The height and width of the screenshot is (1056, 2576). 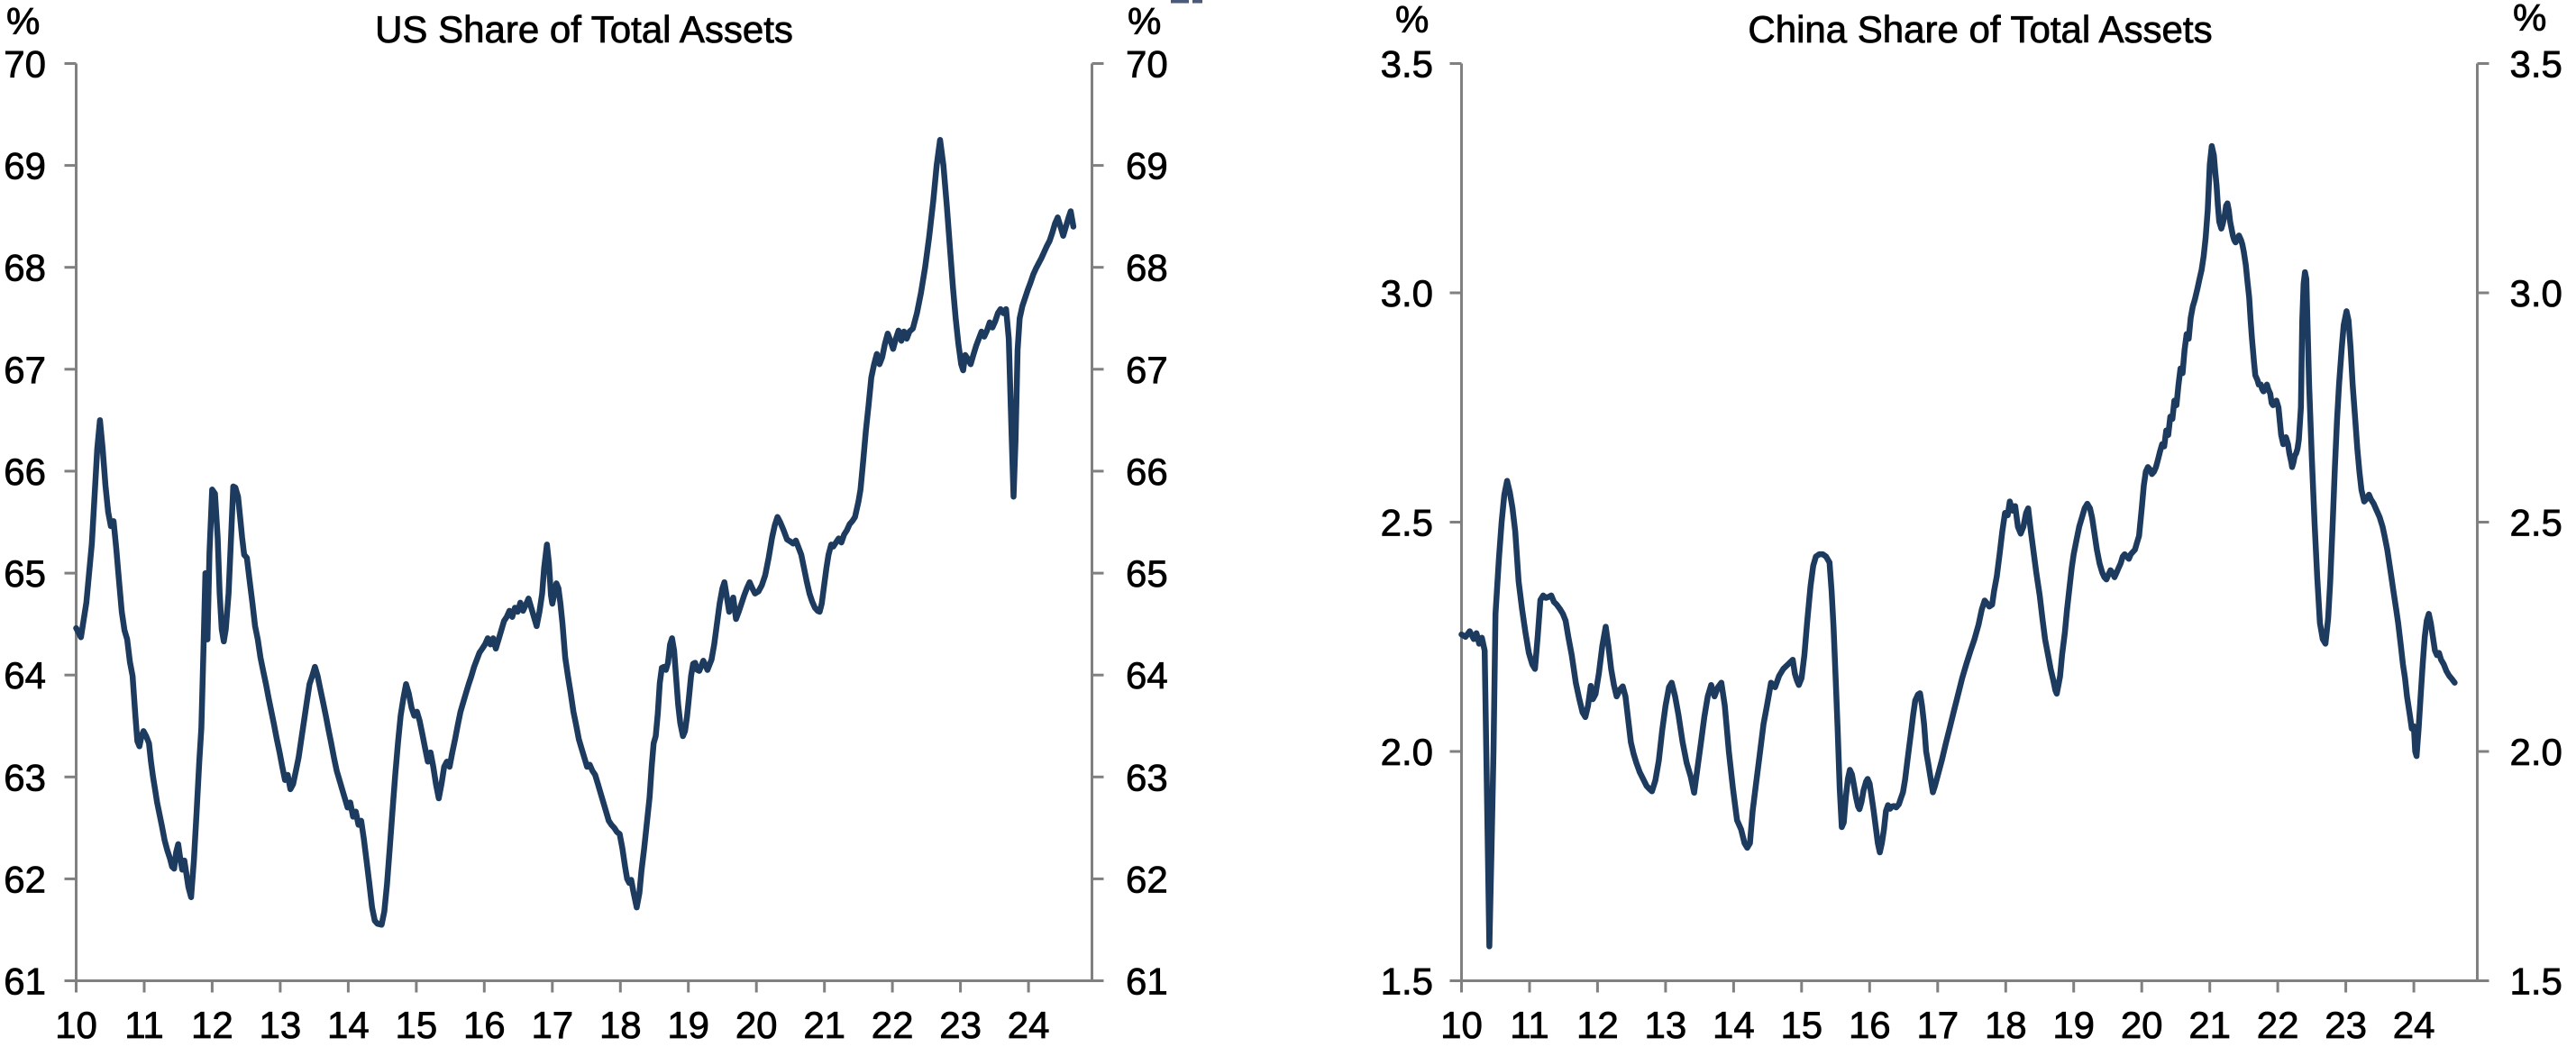 I want to click on svg-text: China Share of Total Assets, so click(x=1980, y=29).